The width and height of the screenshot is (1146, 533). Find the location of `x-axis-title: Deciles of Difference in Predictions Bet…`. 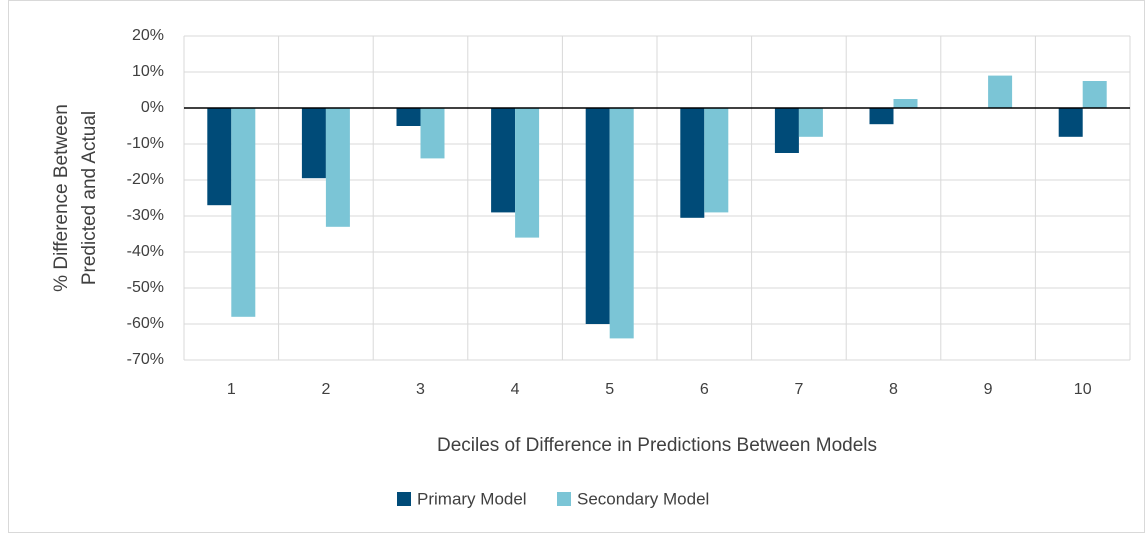

x-axis-title: Deciles of Difference in Predictions Bet… is located at coordinates (657, 445).